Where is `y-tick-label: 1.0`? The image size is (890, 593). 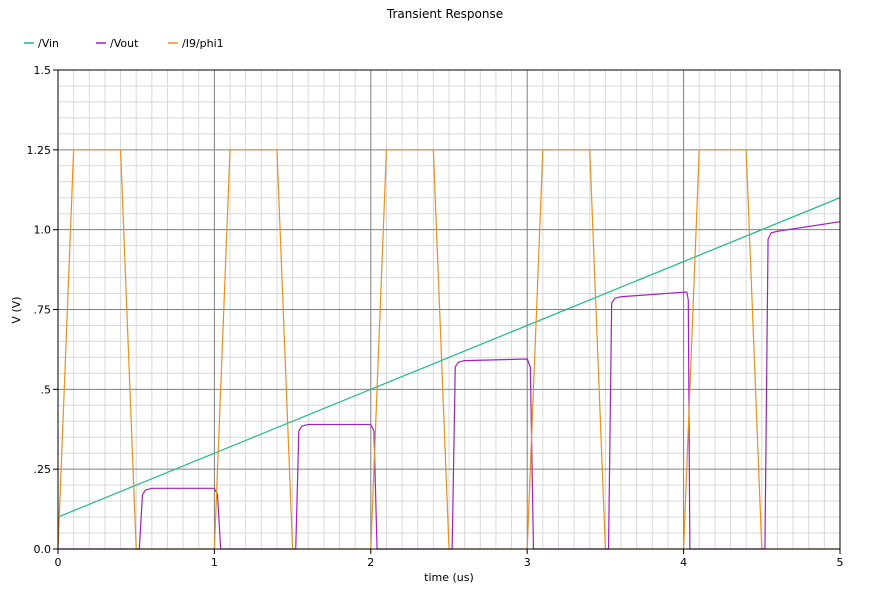
y-tick-label: 1.0 is located at coordinates (43, 230).